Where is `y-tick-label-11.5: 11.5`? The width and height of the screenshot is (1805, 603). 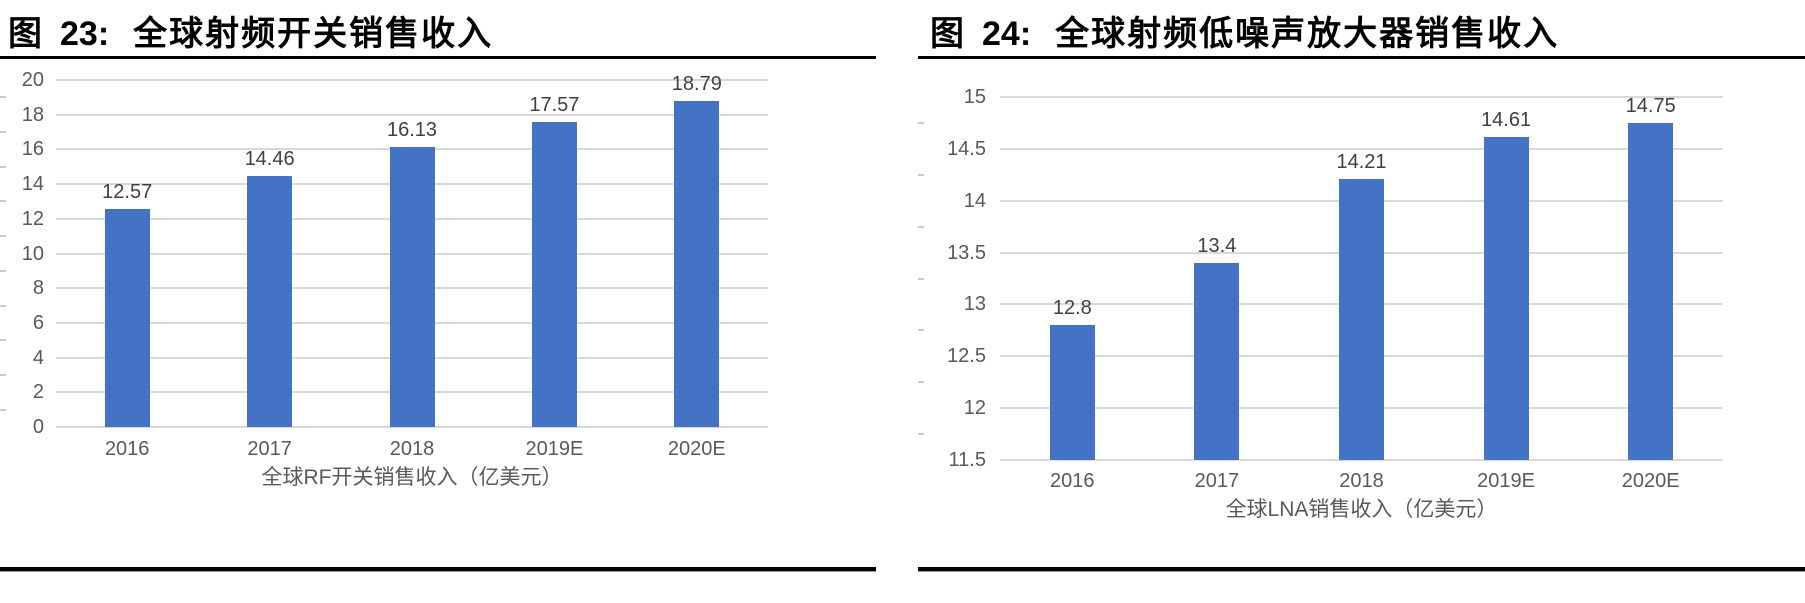
y-tick-label-11.5: 11.5 is located at coordinates (967, 460).